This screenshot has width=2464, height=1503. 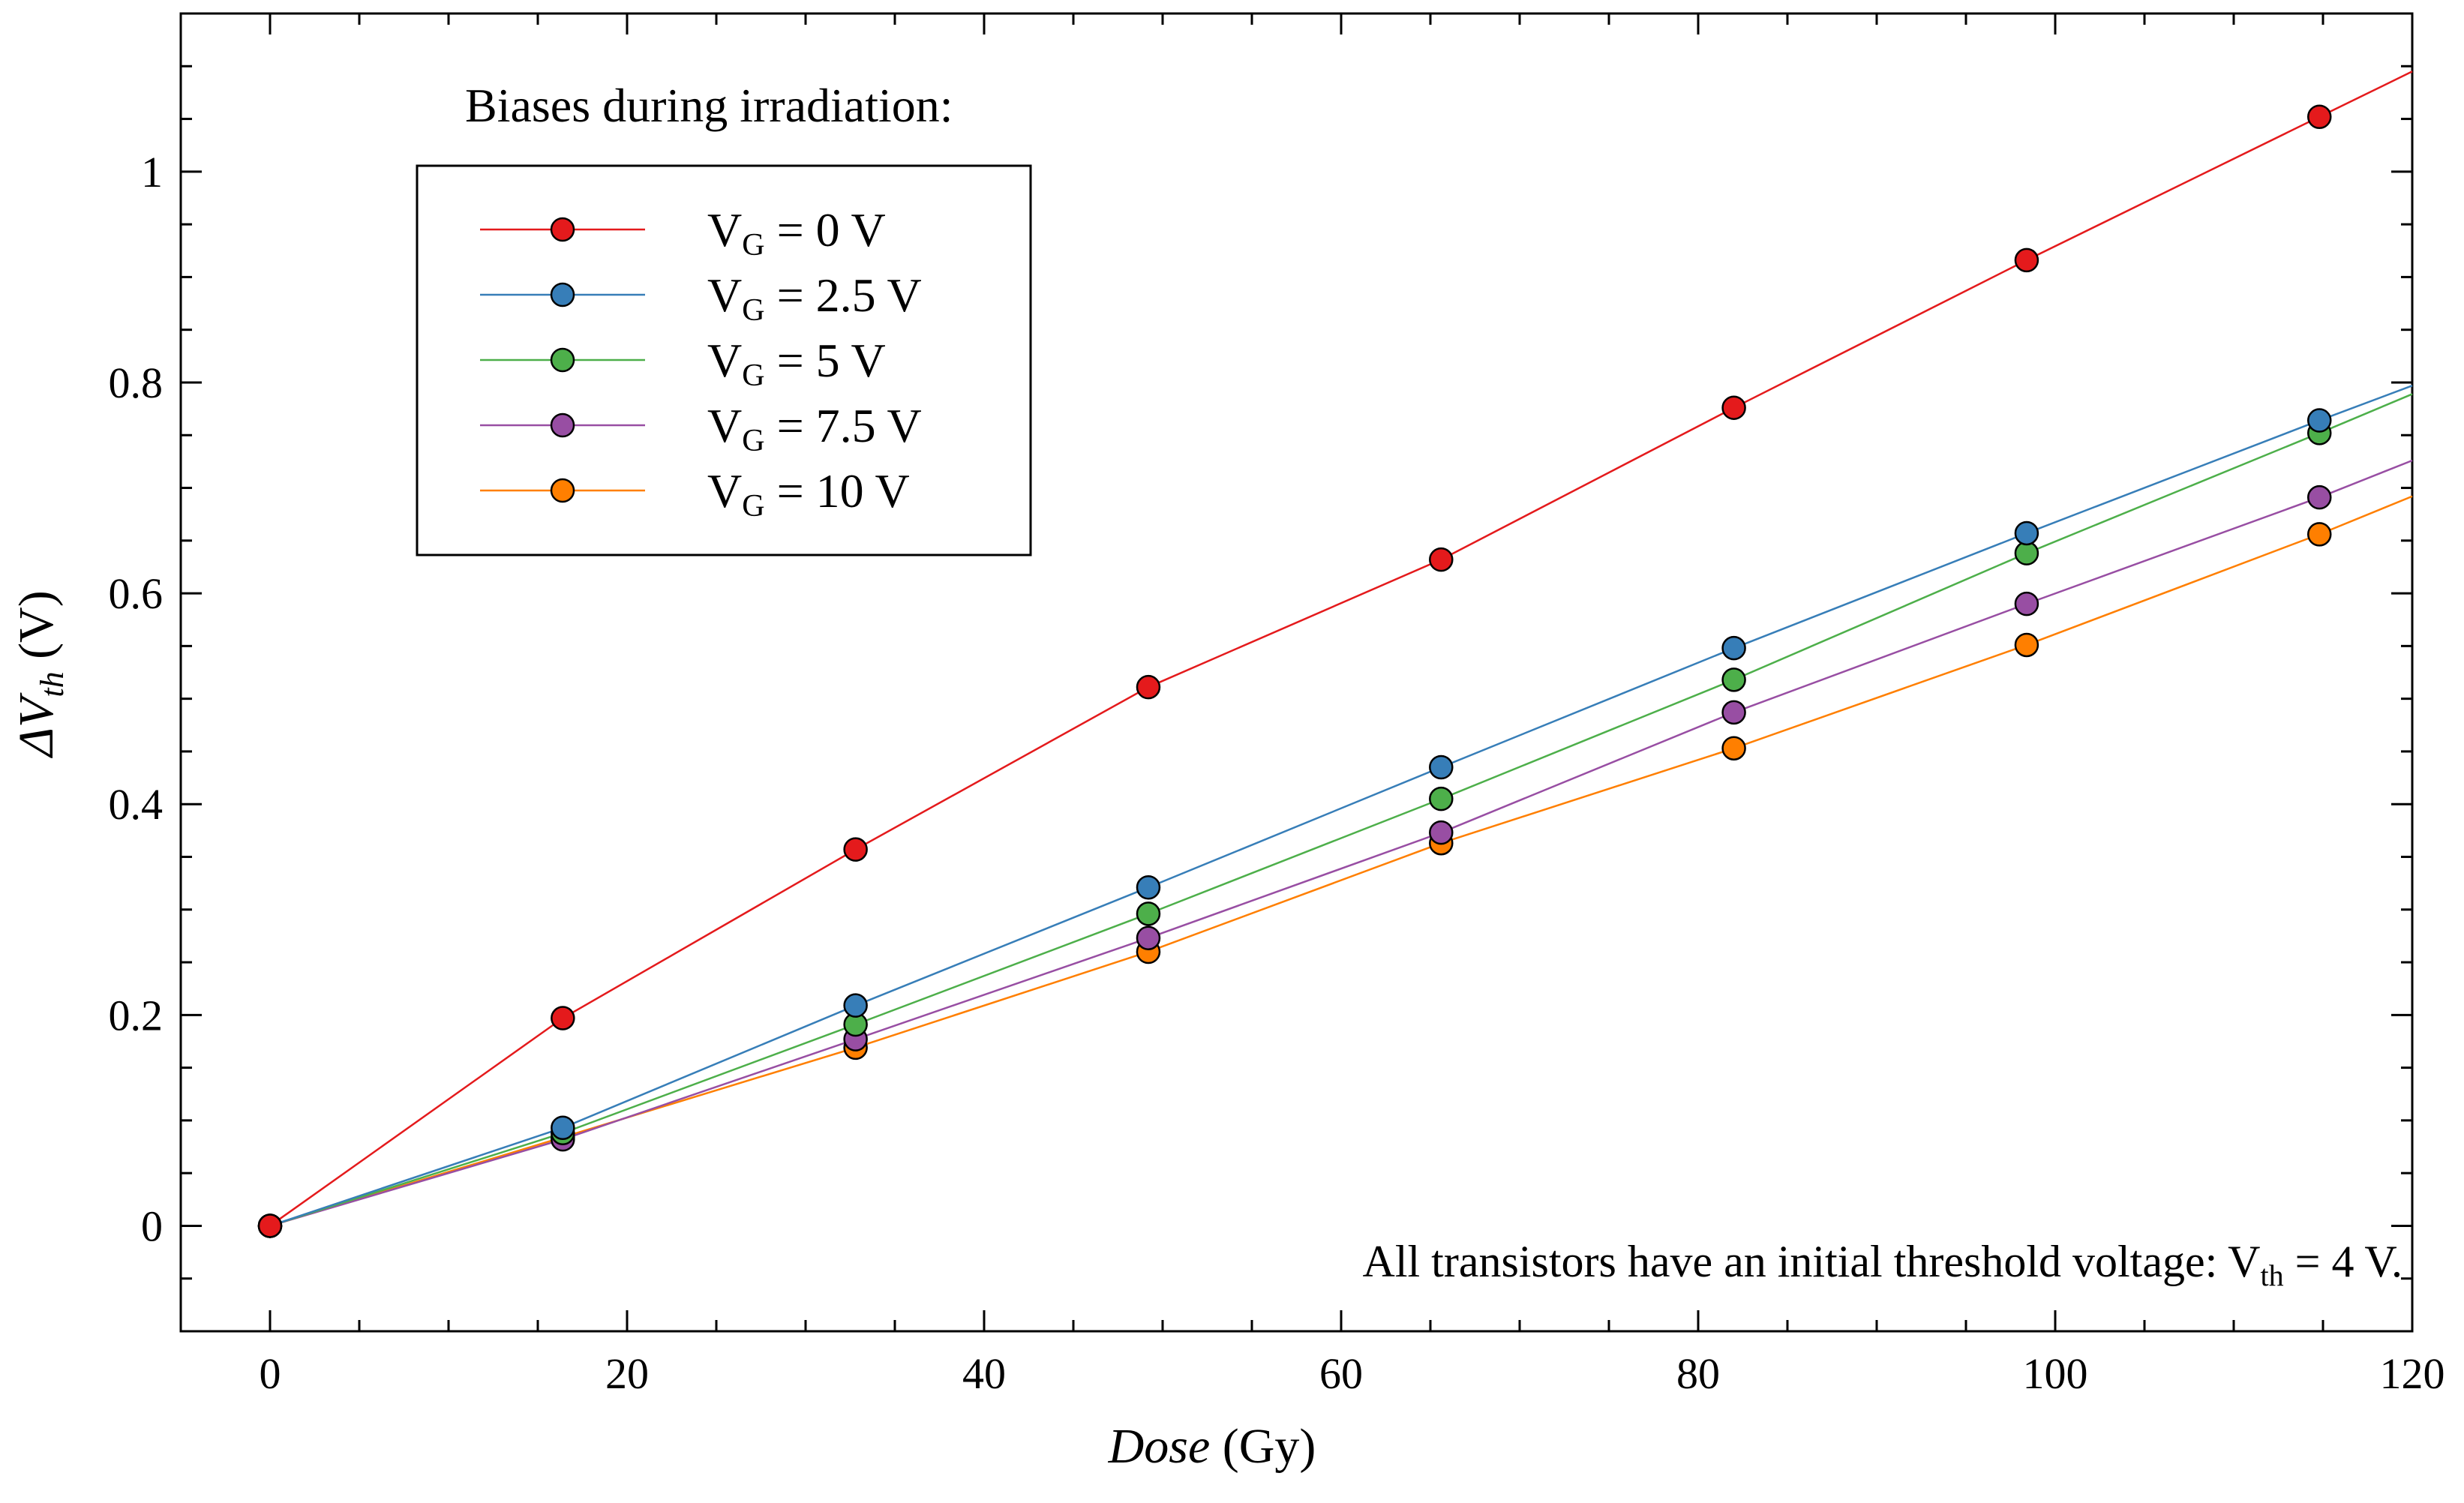 I want to click on y-tick-label: 0.6, so click(x=136, y=593).